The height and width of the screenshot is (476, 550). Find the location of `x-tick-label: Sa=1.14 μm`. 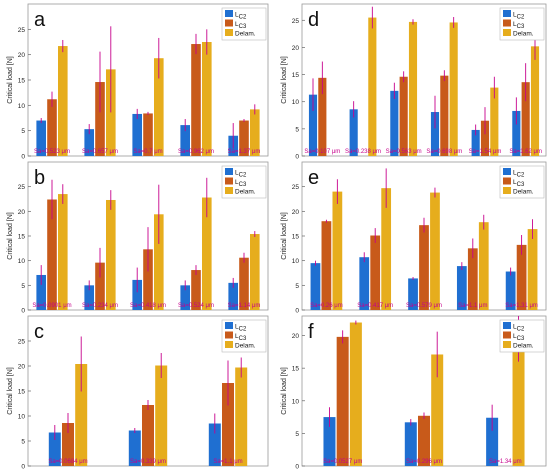

x-tick-label: Sa=1.14 μm is located at coordinates (244, 306).